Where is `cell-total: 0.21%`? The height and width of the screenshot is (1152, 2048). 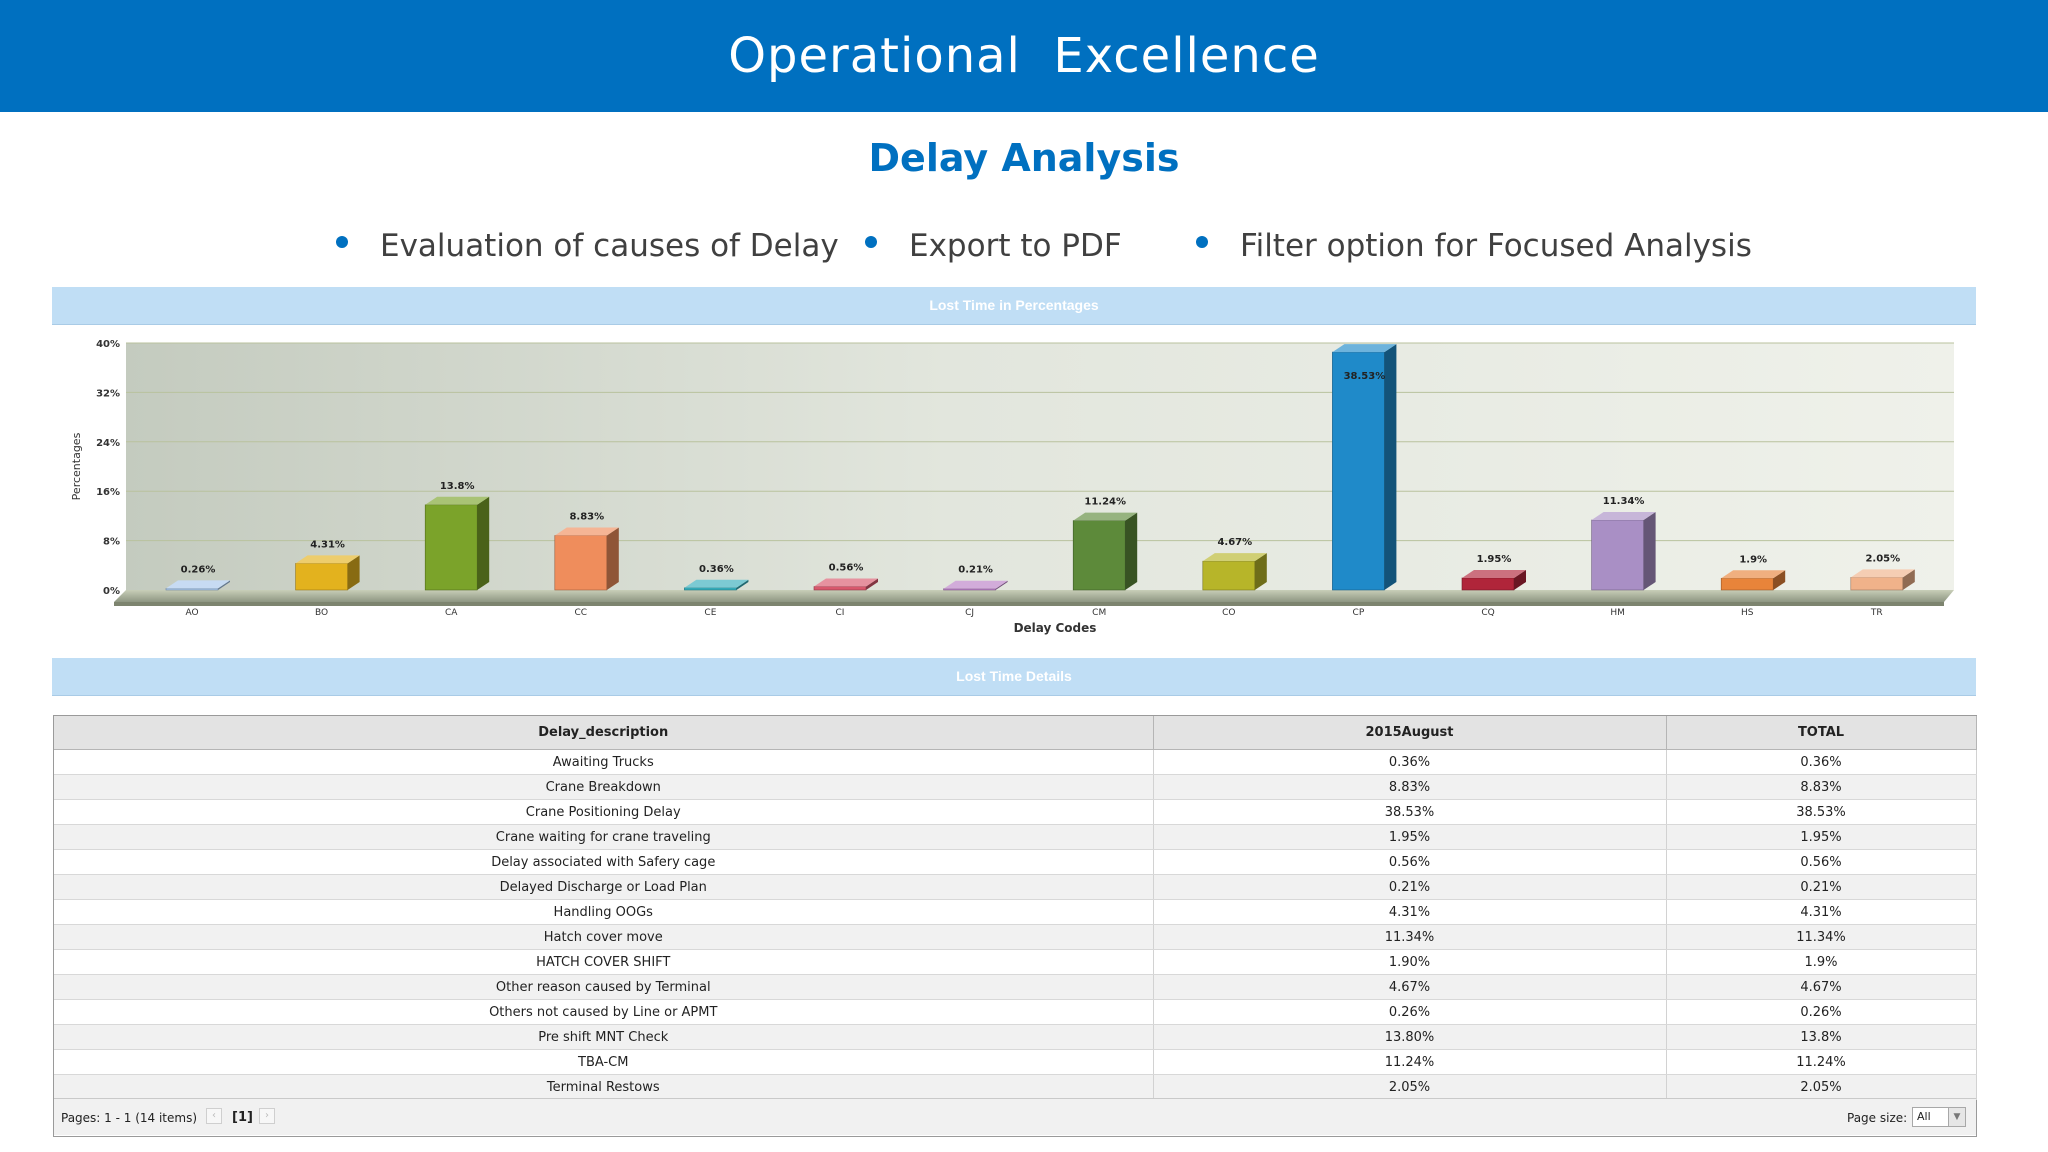
cell-total: 0.21% is located at coordinates (1821, 887).